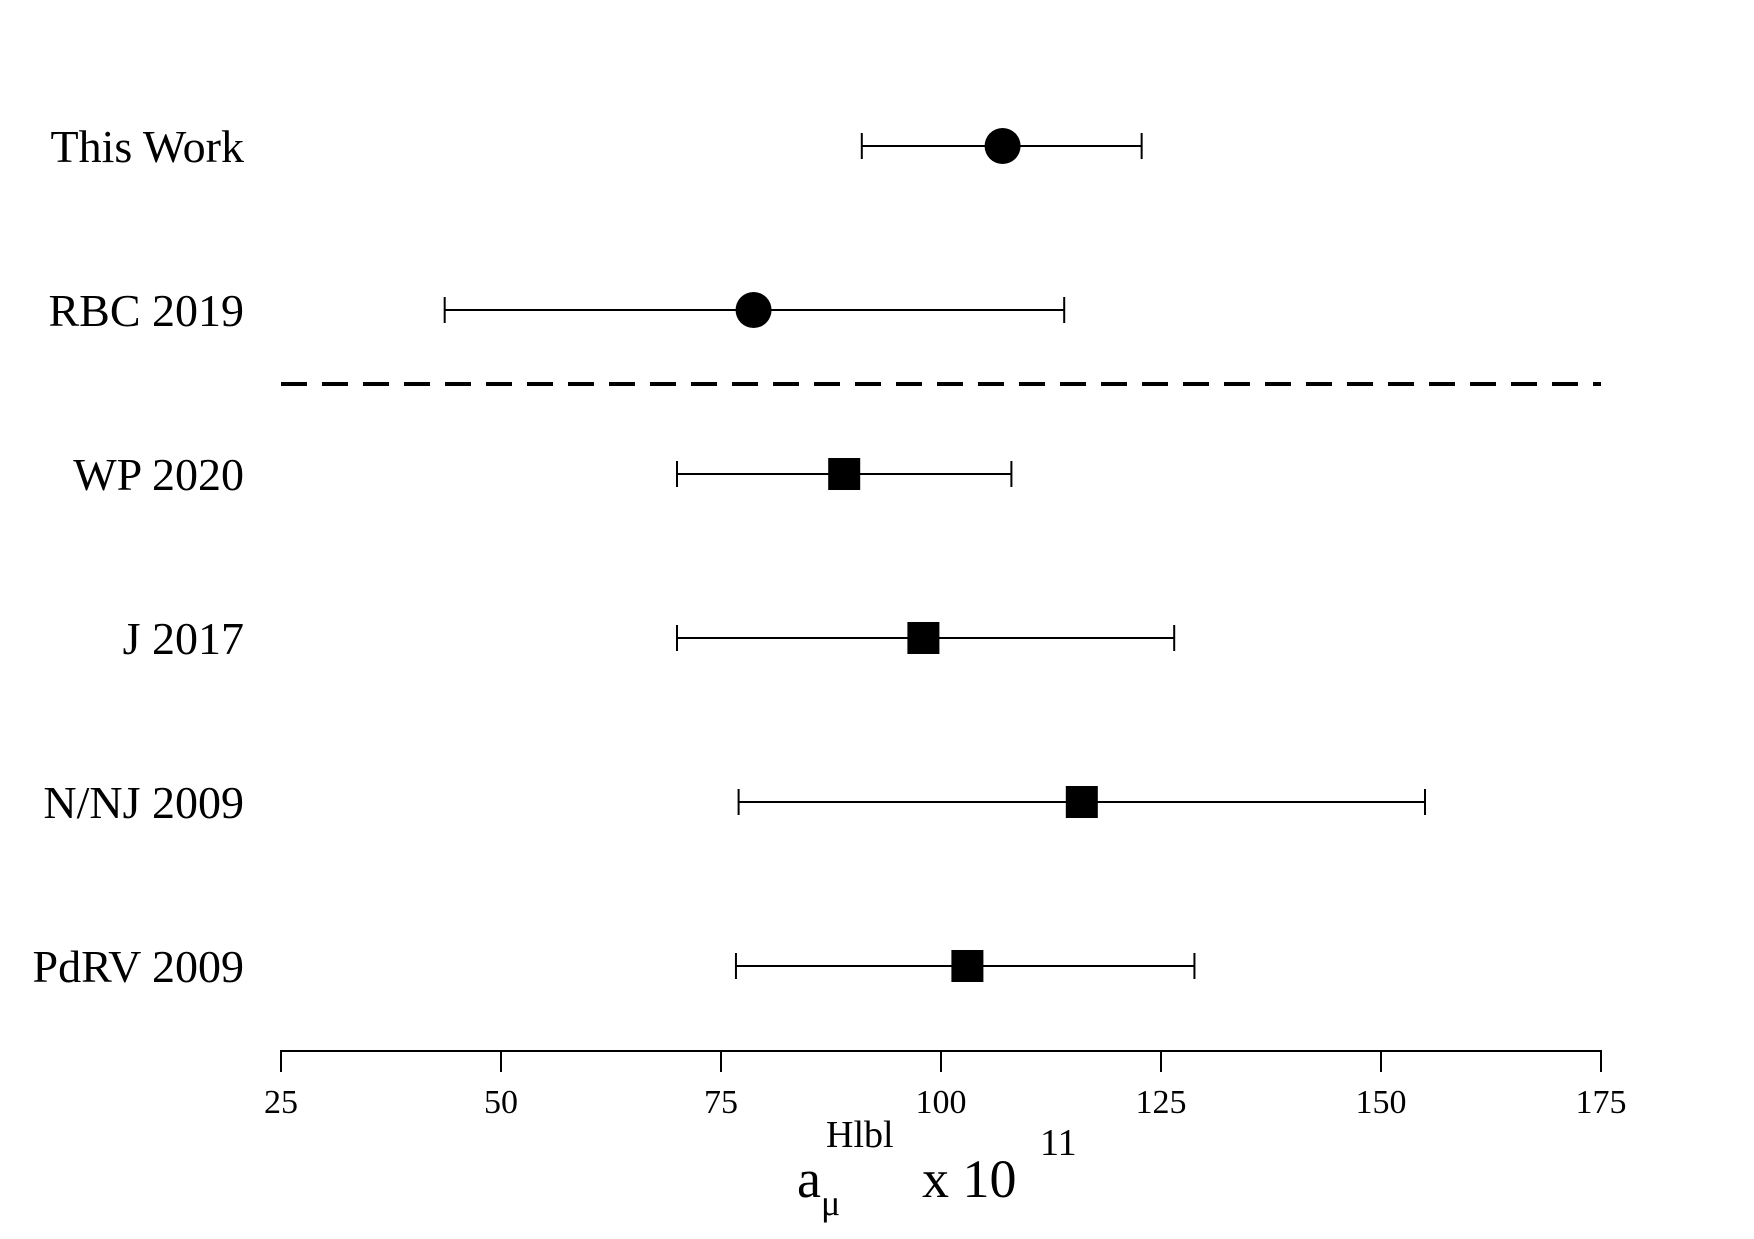 This screenshot has width=1754, height=1239. Describe the element at coordinates (1058, 1143) in the screenshot. I see `x-axis-label-exponent: 11` at that location.